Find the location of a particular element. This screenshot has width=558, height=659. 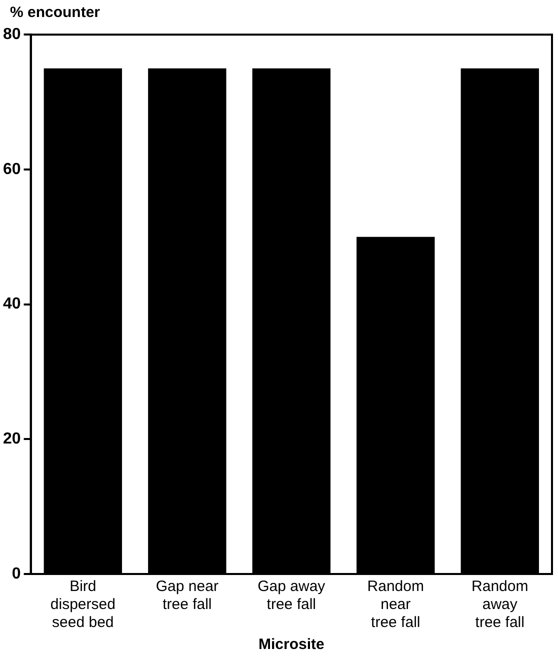

x-axis-title: Microsite is located at coordinates (291, 645).